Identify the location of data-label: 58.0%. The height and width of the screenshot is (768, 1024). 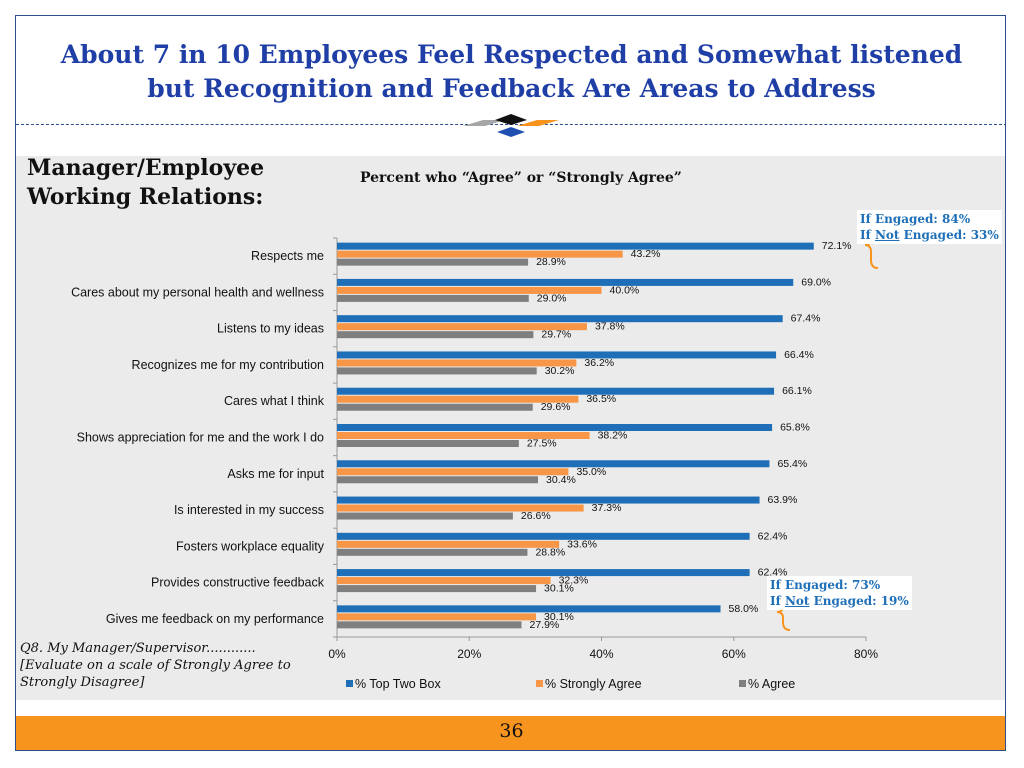
(744, 609).